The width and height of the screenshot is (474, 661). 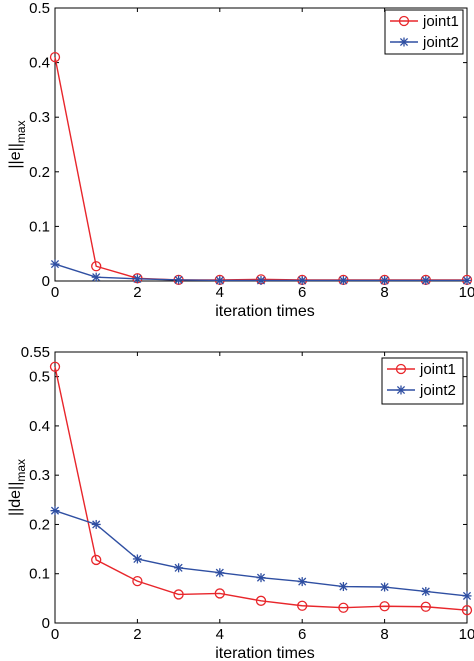 What do you see at coordinates (17, 144) in the screenshot?
I see `y-axis-label: ||e||max` at bounding box center [17, 144].